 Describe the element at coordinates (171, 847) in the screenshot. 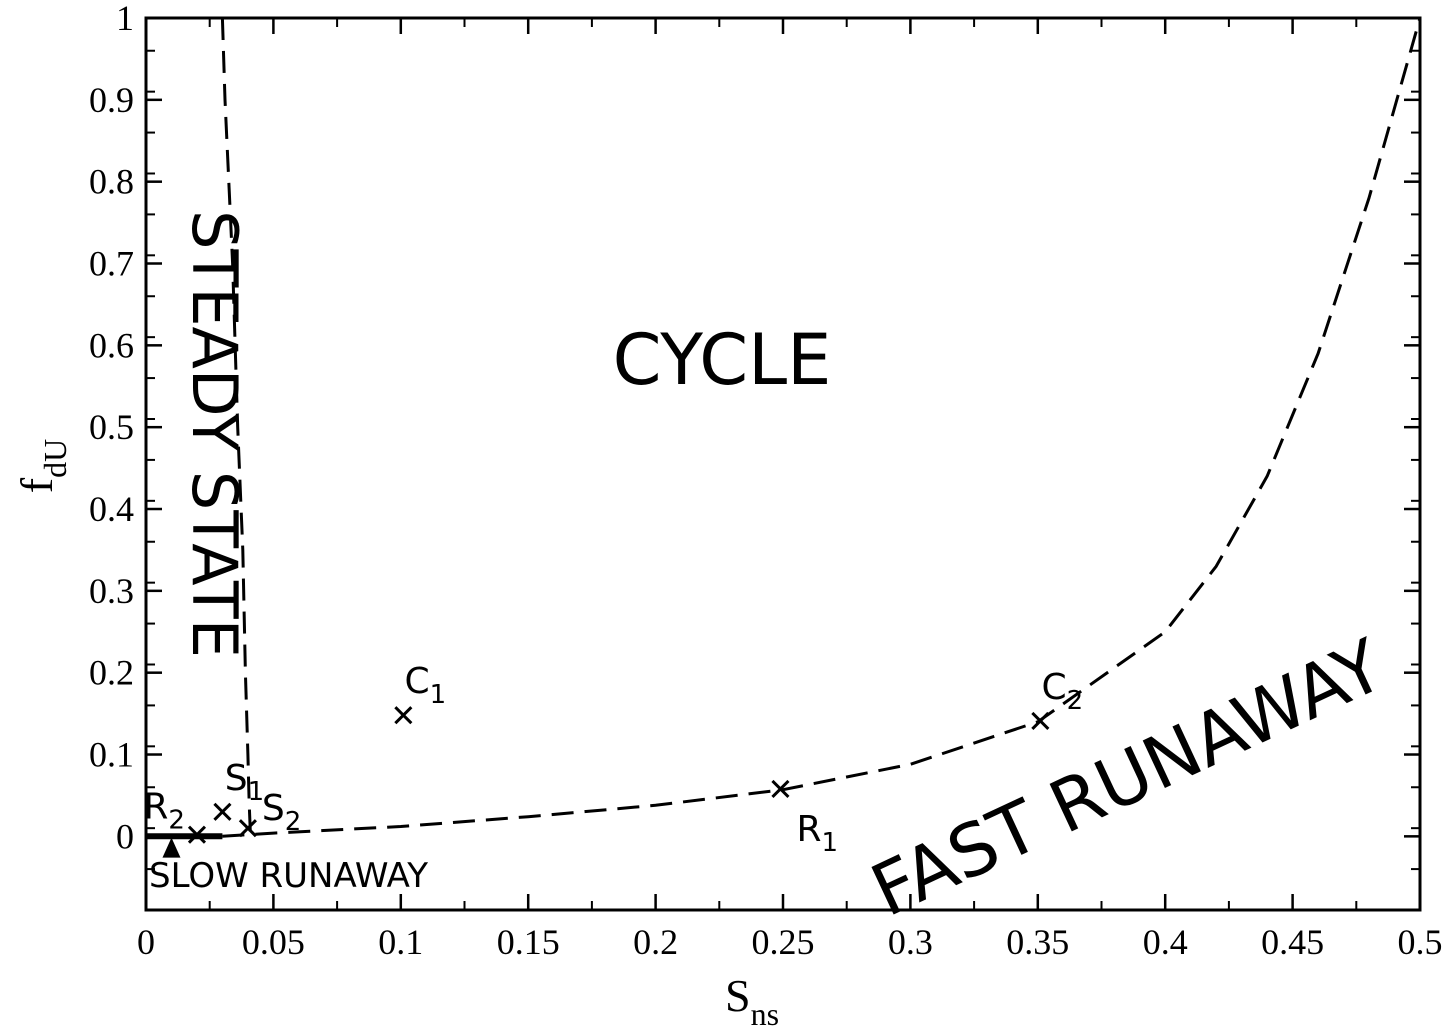

I see `triangle-marker` at that location.